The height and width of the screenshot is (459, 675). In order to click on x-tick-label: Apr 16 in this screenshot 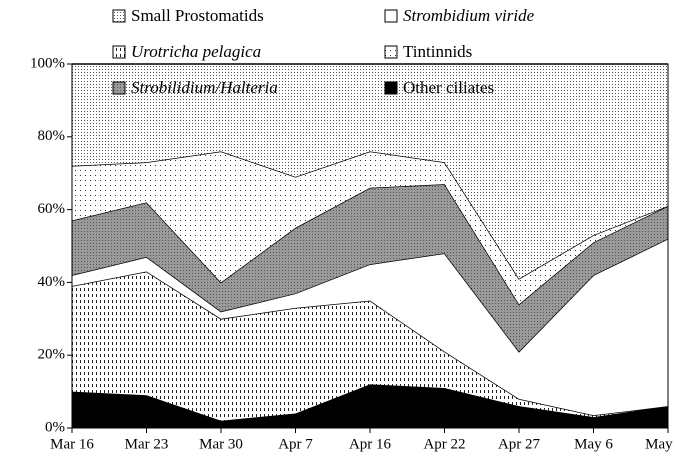, I will do `click(370, 444)`.